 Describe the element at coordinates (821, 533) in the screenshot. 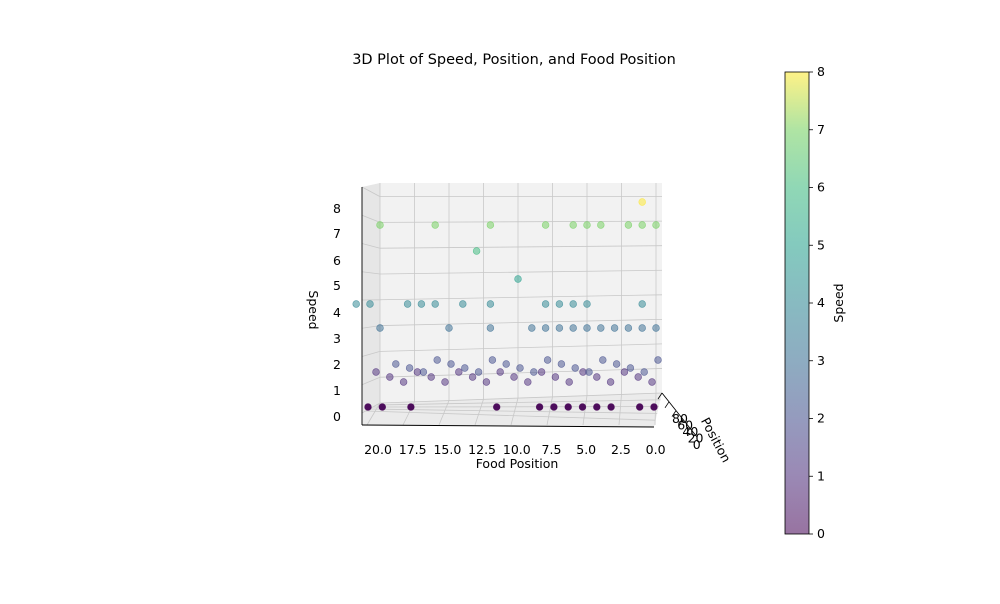

I see `colorbar-tick-label: 0` at that location.